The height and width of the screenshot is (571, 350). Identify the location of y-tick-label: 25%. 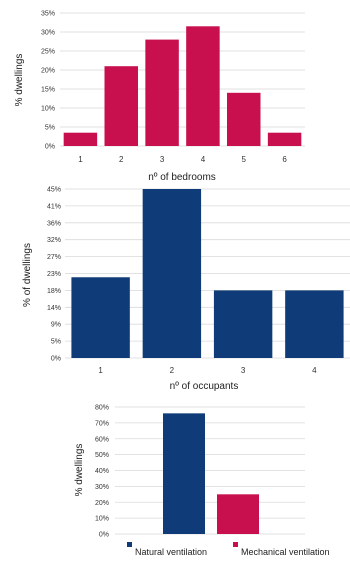
(48, 52).